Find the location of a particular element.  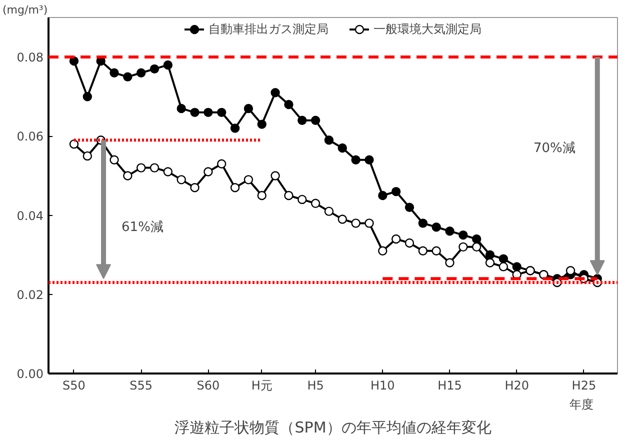

y-tick-label: 0.04 is located at coordinates (30, 215).